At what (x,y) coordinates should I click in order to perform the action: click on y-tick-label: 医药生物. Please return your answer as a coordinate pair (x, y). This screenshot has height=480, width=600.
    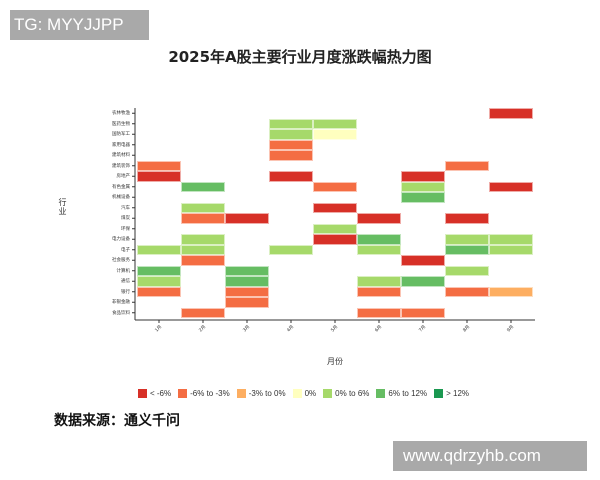
    Looking at the image, I should click on (121, 124).